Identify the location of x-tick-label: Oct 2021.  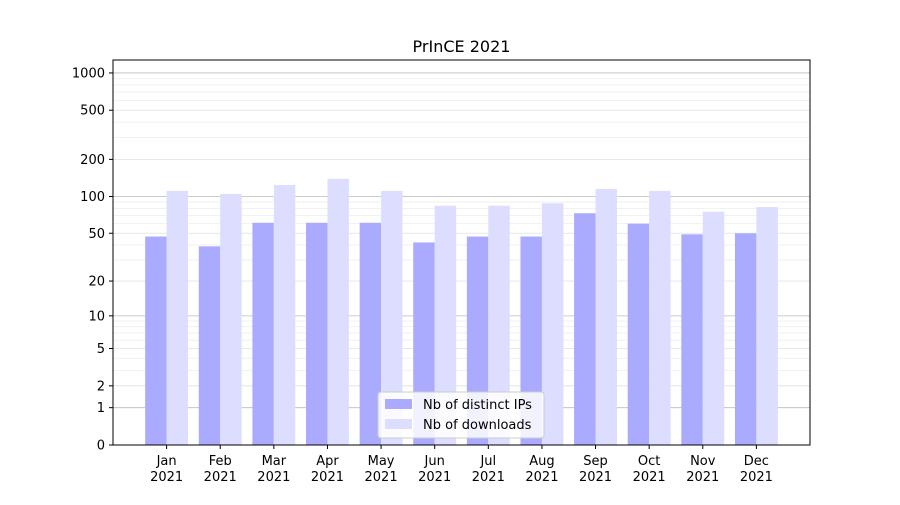
(649, 469).